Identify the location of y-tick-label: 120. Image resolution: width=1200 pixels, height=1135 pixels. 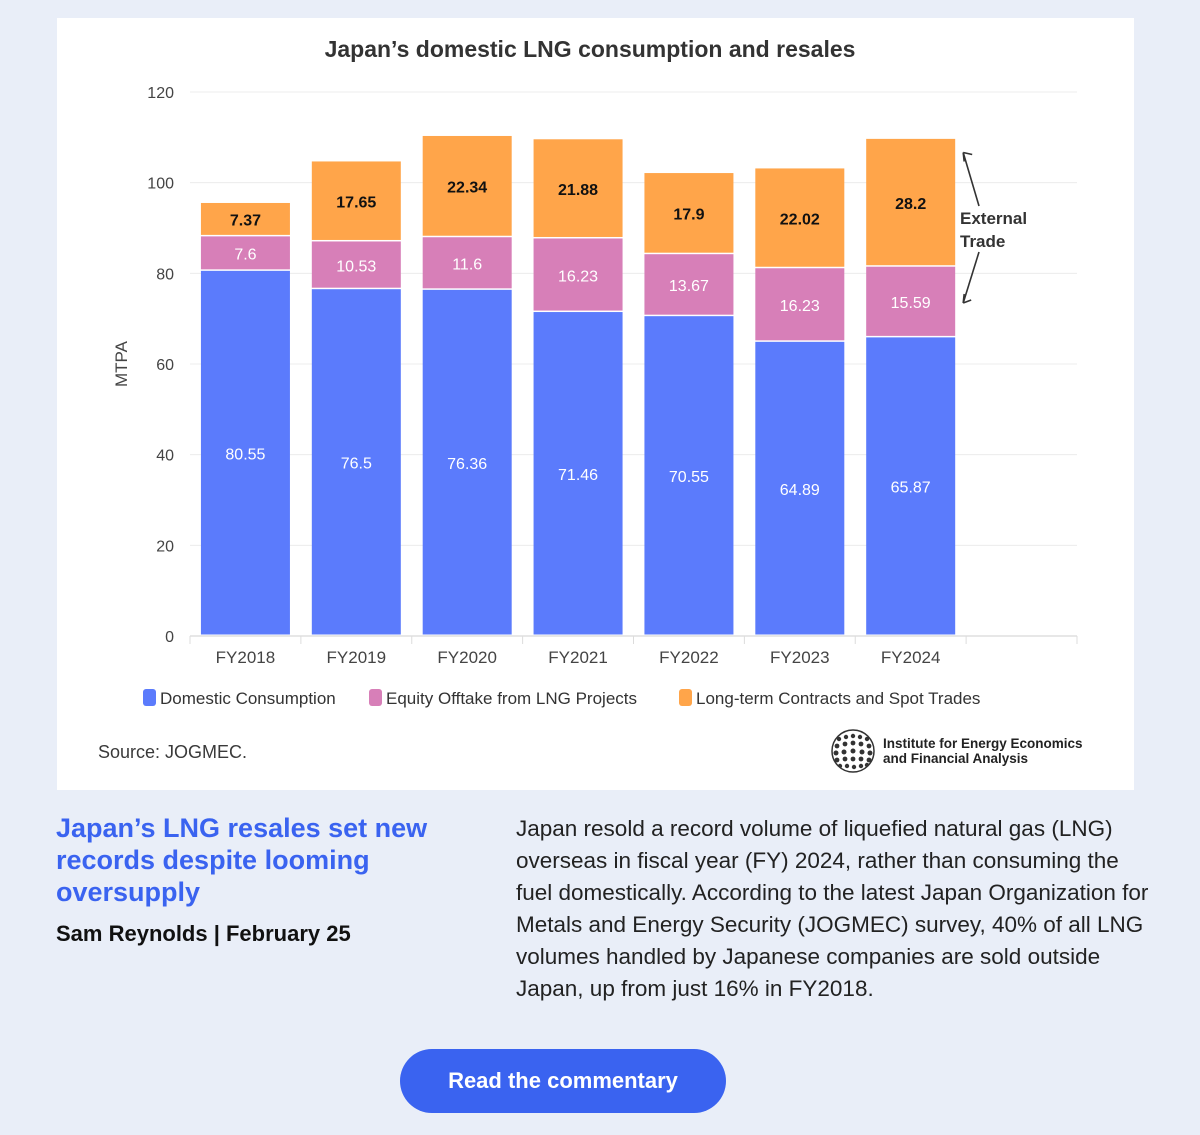
(160, 93).